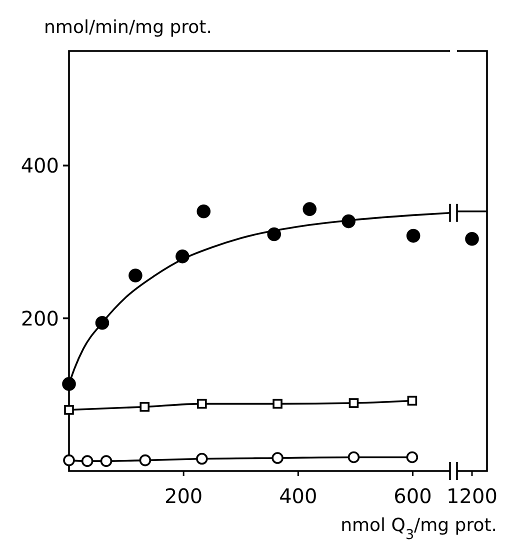  What do you see at coordinates (128, 27) in the screenshot?
I see `y-axis-title: nmol/min/mg prot.` at bounding box center [128, 27].